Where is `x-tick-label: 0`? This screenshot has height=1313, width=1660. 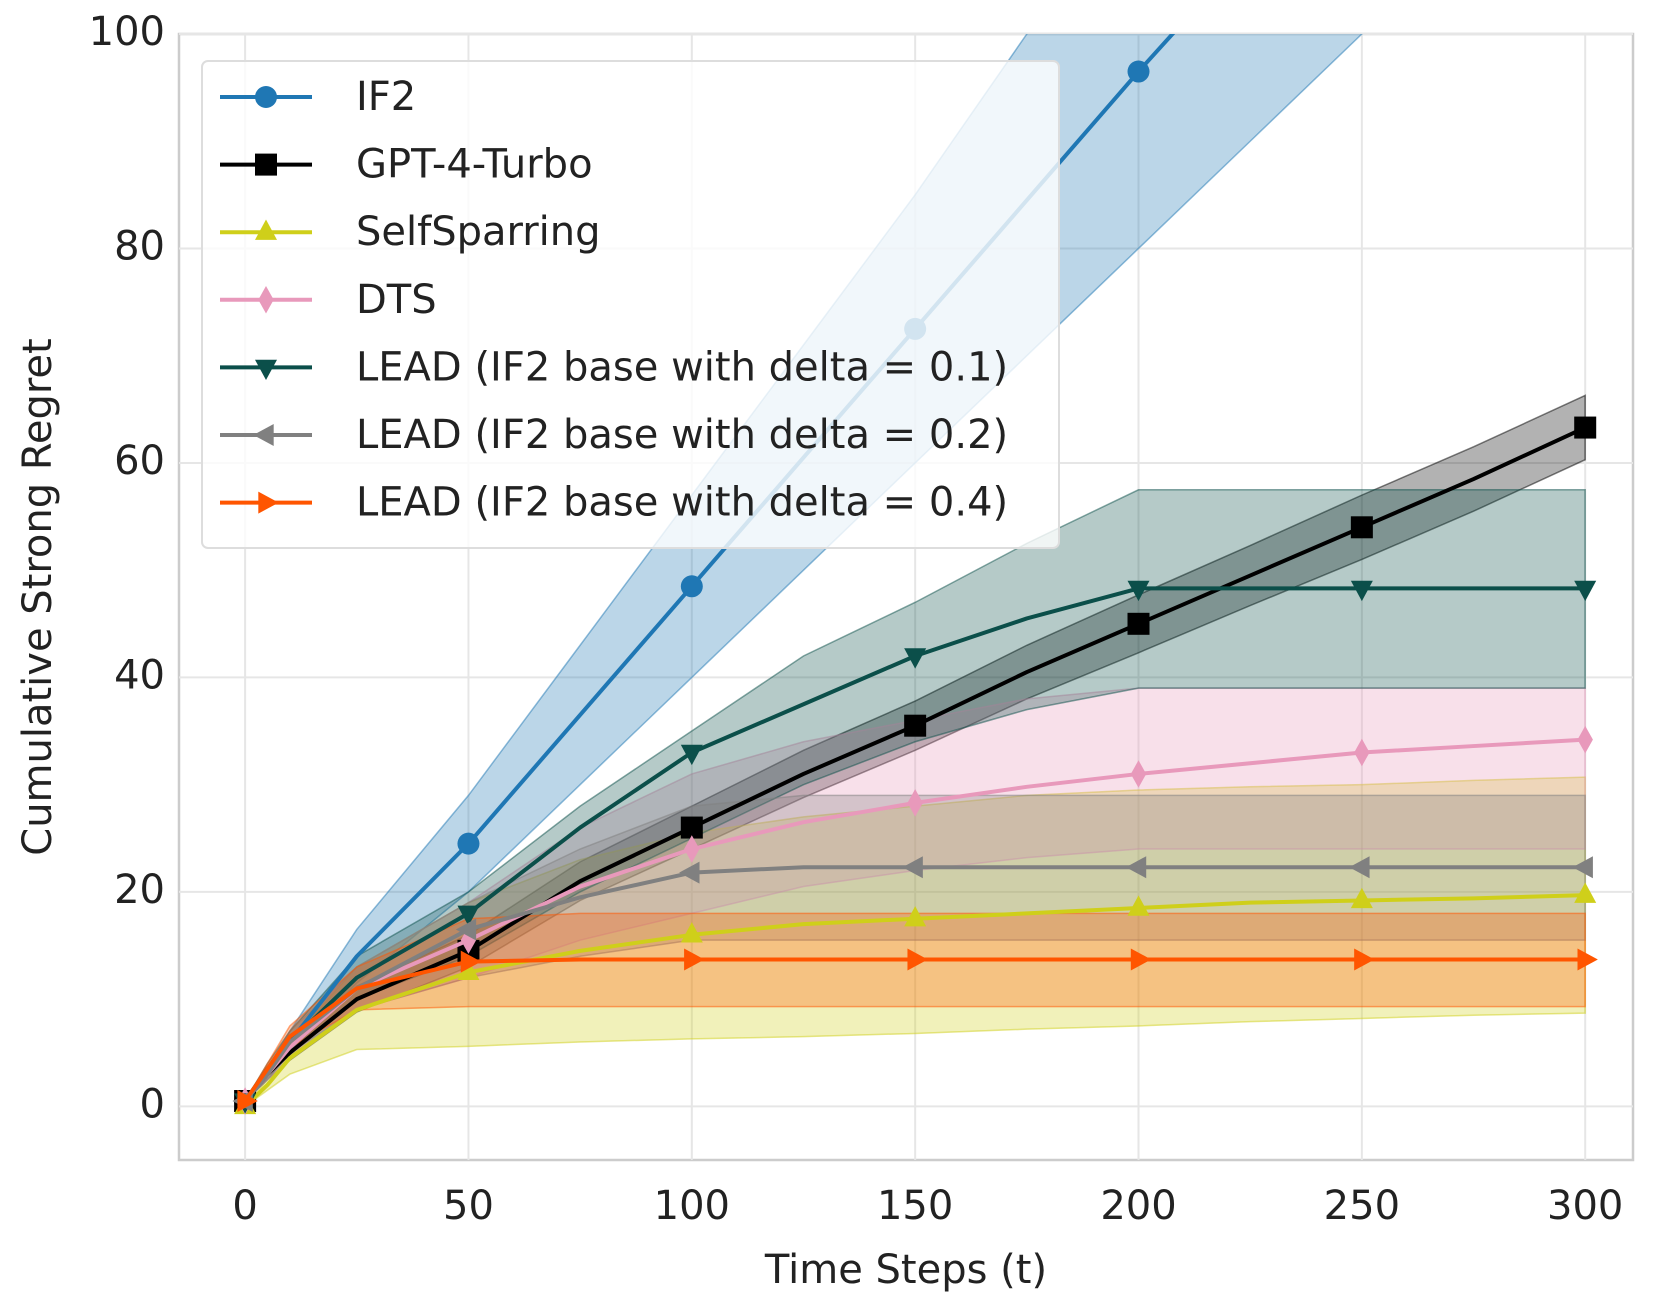
x-tick-label: 0 is located at coordinates (244, 1206).